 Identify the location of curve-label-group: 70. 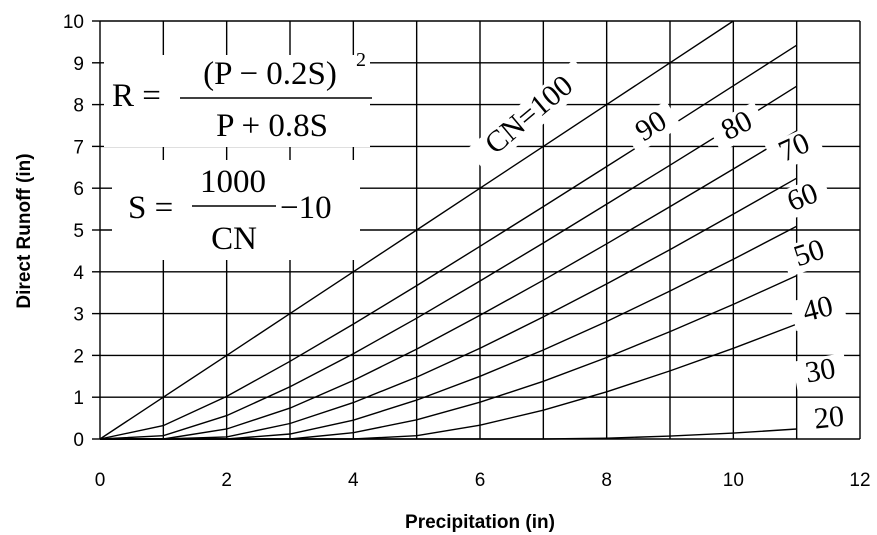
(794, 148).